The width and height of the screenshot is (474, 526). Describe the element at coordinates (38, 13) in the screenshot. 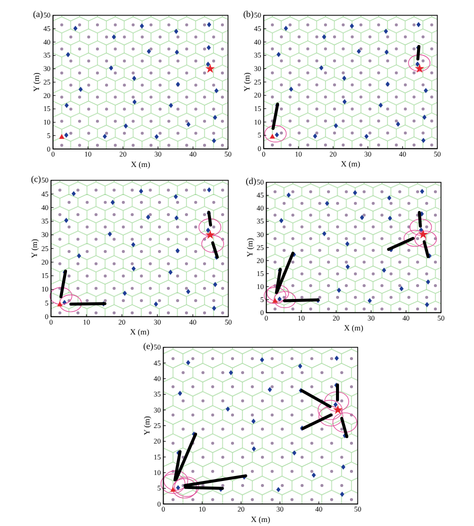

I see `chart-title: (a)` at that location.